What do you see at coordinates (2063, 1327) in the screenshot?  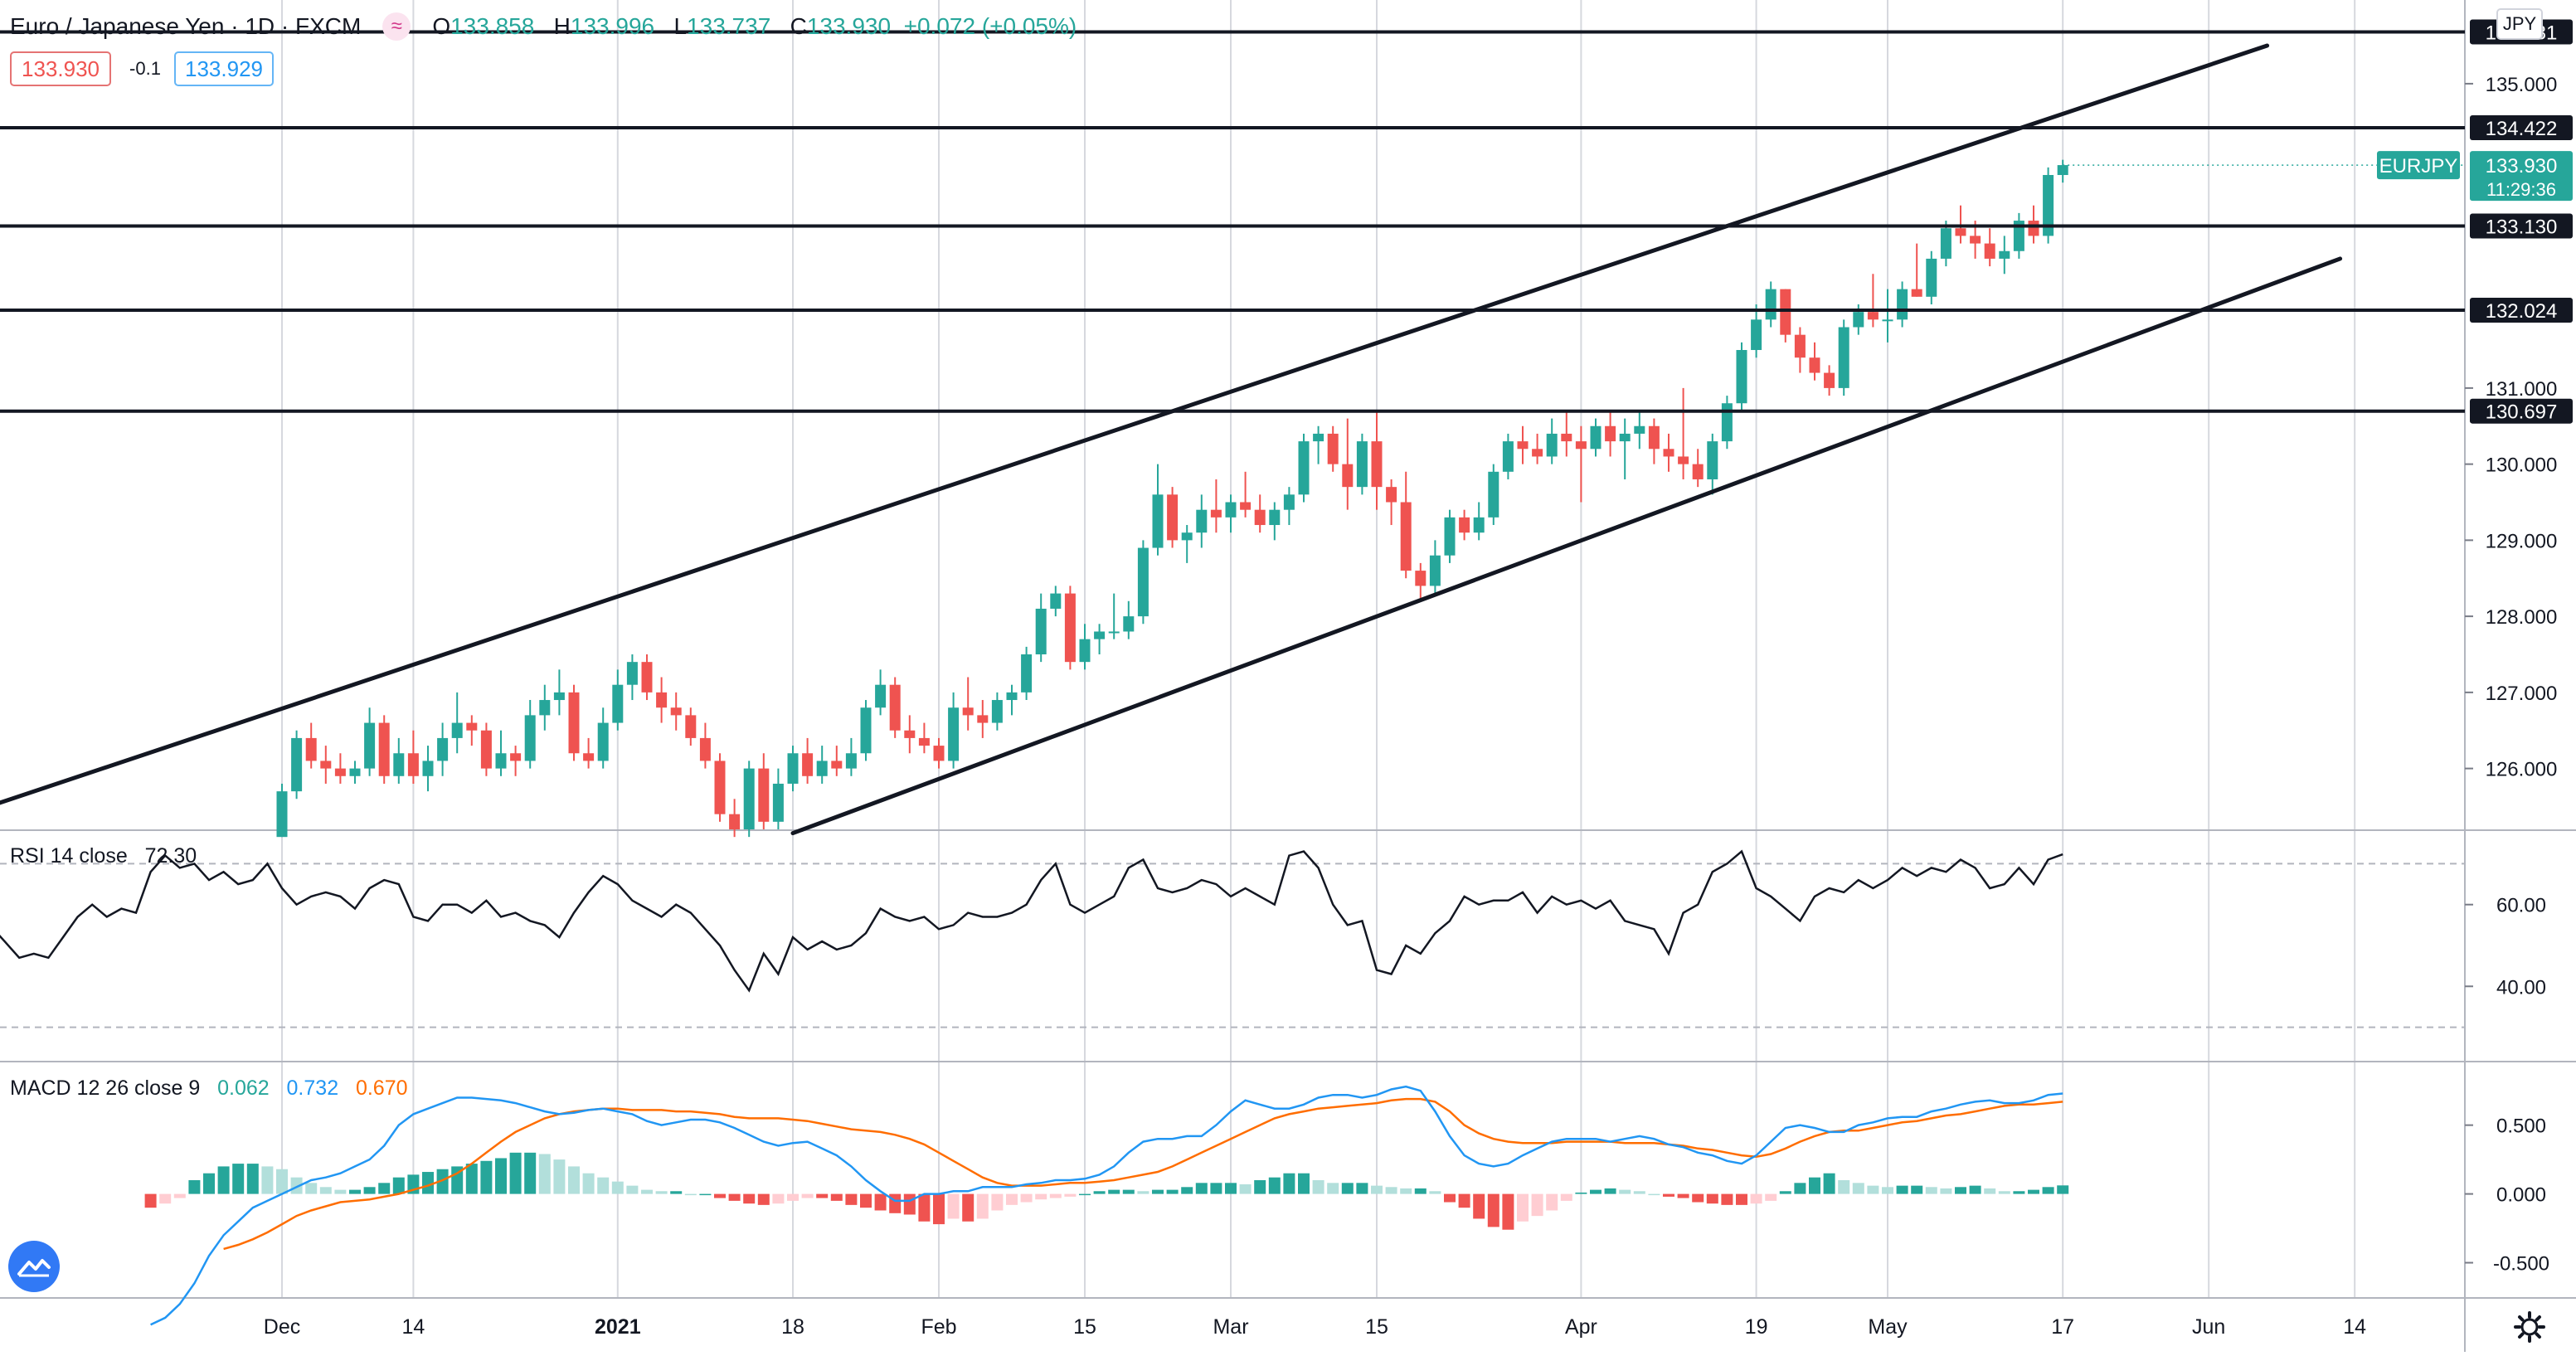 I see `time-axis-label: 17` at bounding box center [2063, 1327].